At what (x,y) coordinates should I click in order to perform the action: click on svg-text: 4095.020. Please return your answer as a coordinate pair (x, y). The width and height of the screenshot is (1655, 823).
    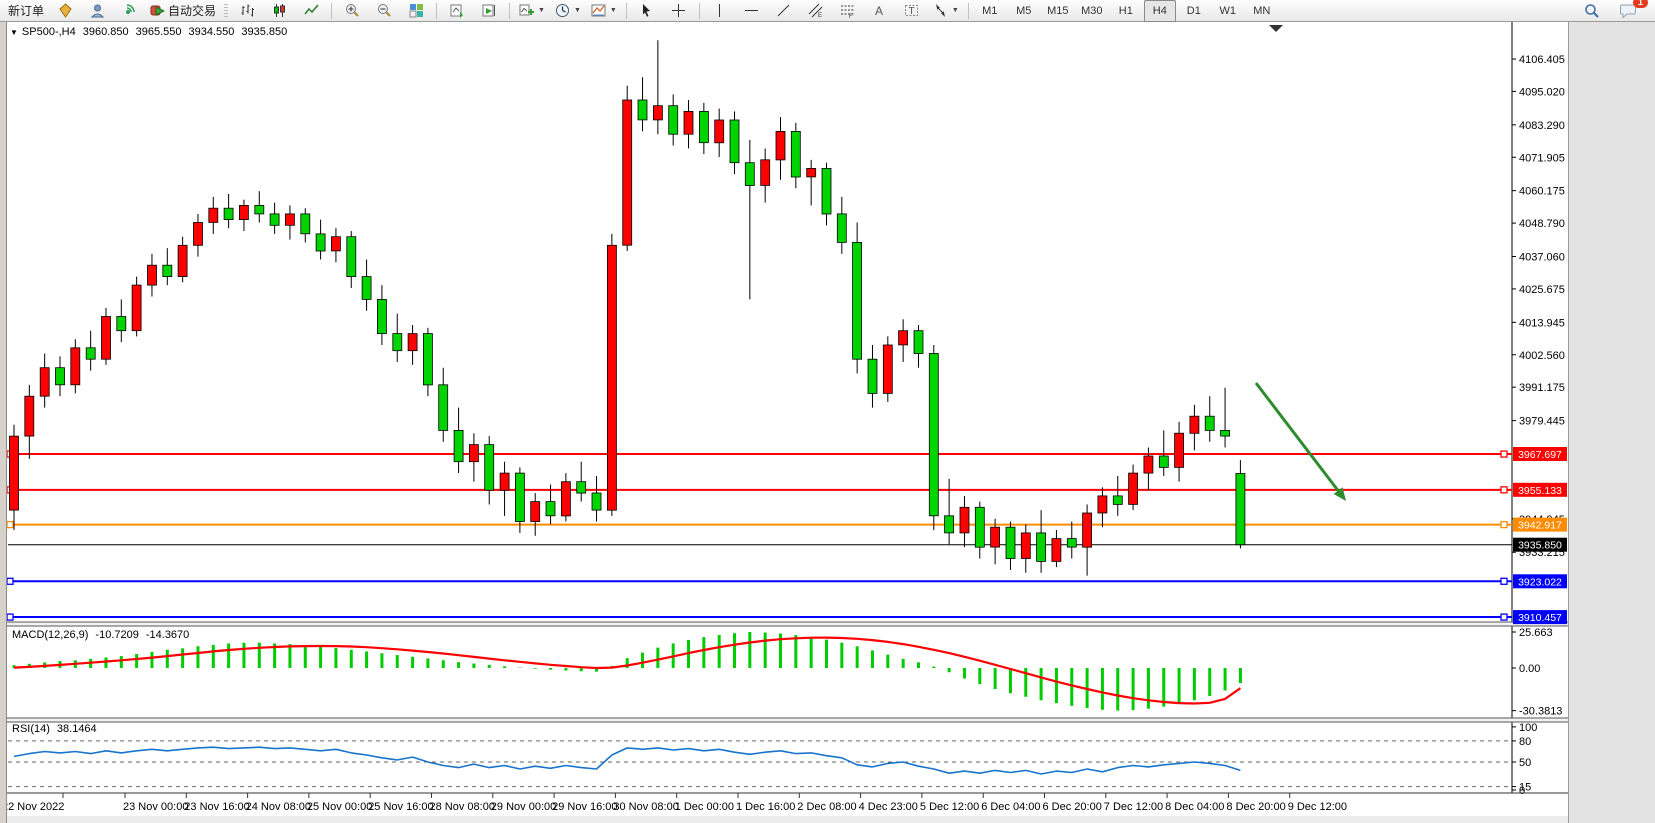
    Looking at the image, I should click on (1542, 92).